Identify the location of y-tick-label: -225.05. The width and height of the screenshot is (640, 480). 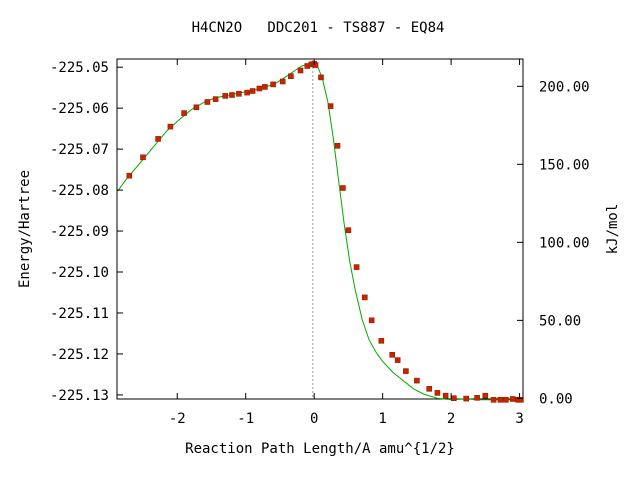
(79, 68).